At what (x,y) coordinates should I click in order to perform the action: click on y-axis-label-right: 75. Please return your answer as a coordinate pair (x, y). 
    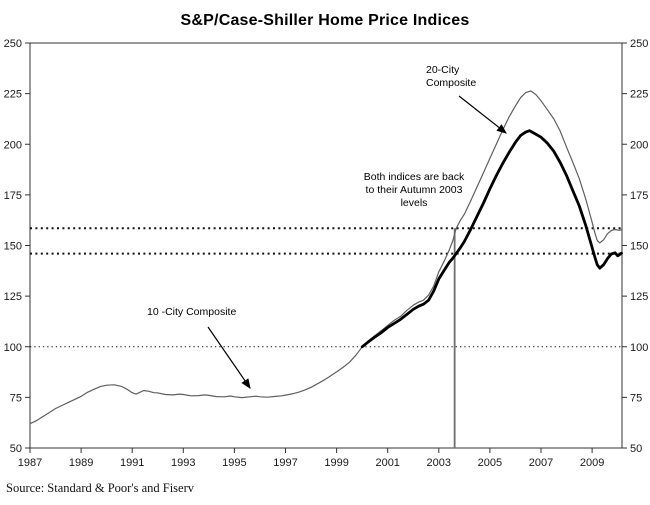
    Looking at the image, I should click on (636, 398).